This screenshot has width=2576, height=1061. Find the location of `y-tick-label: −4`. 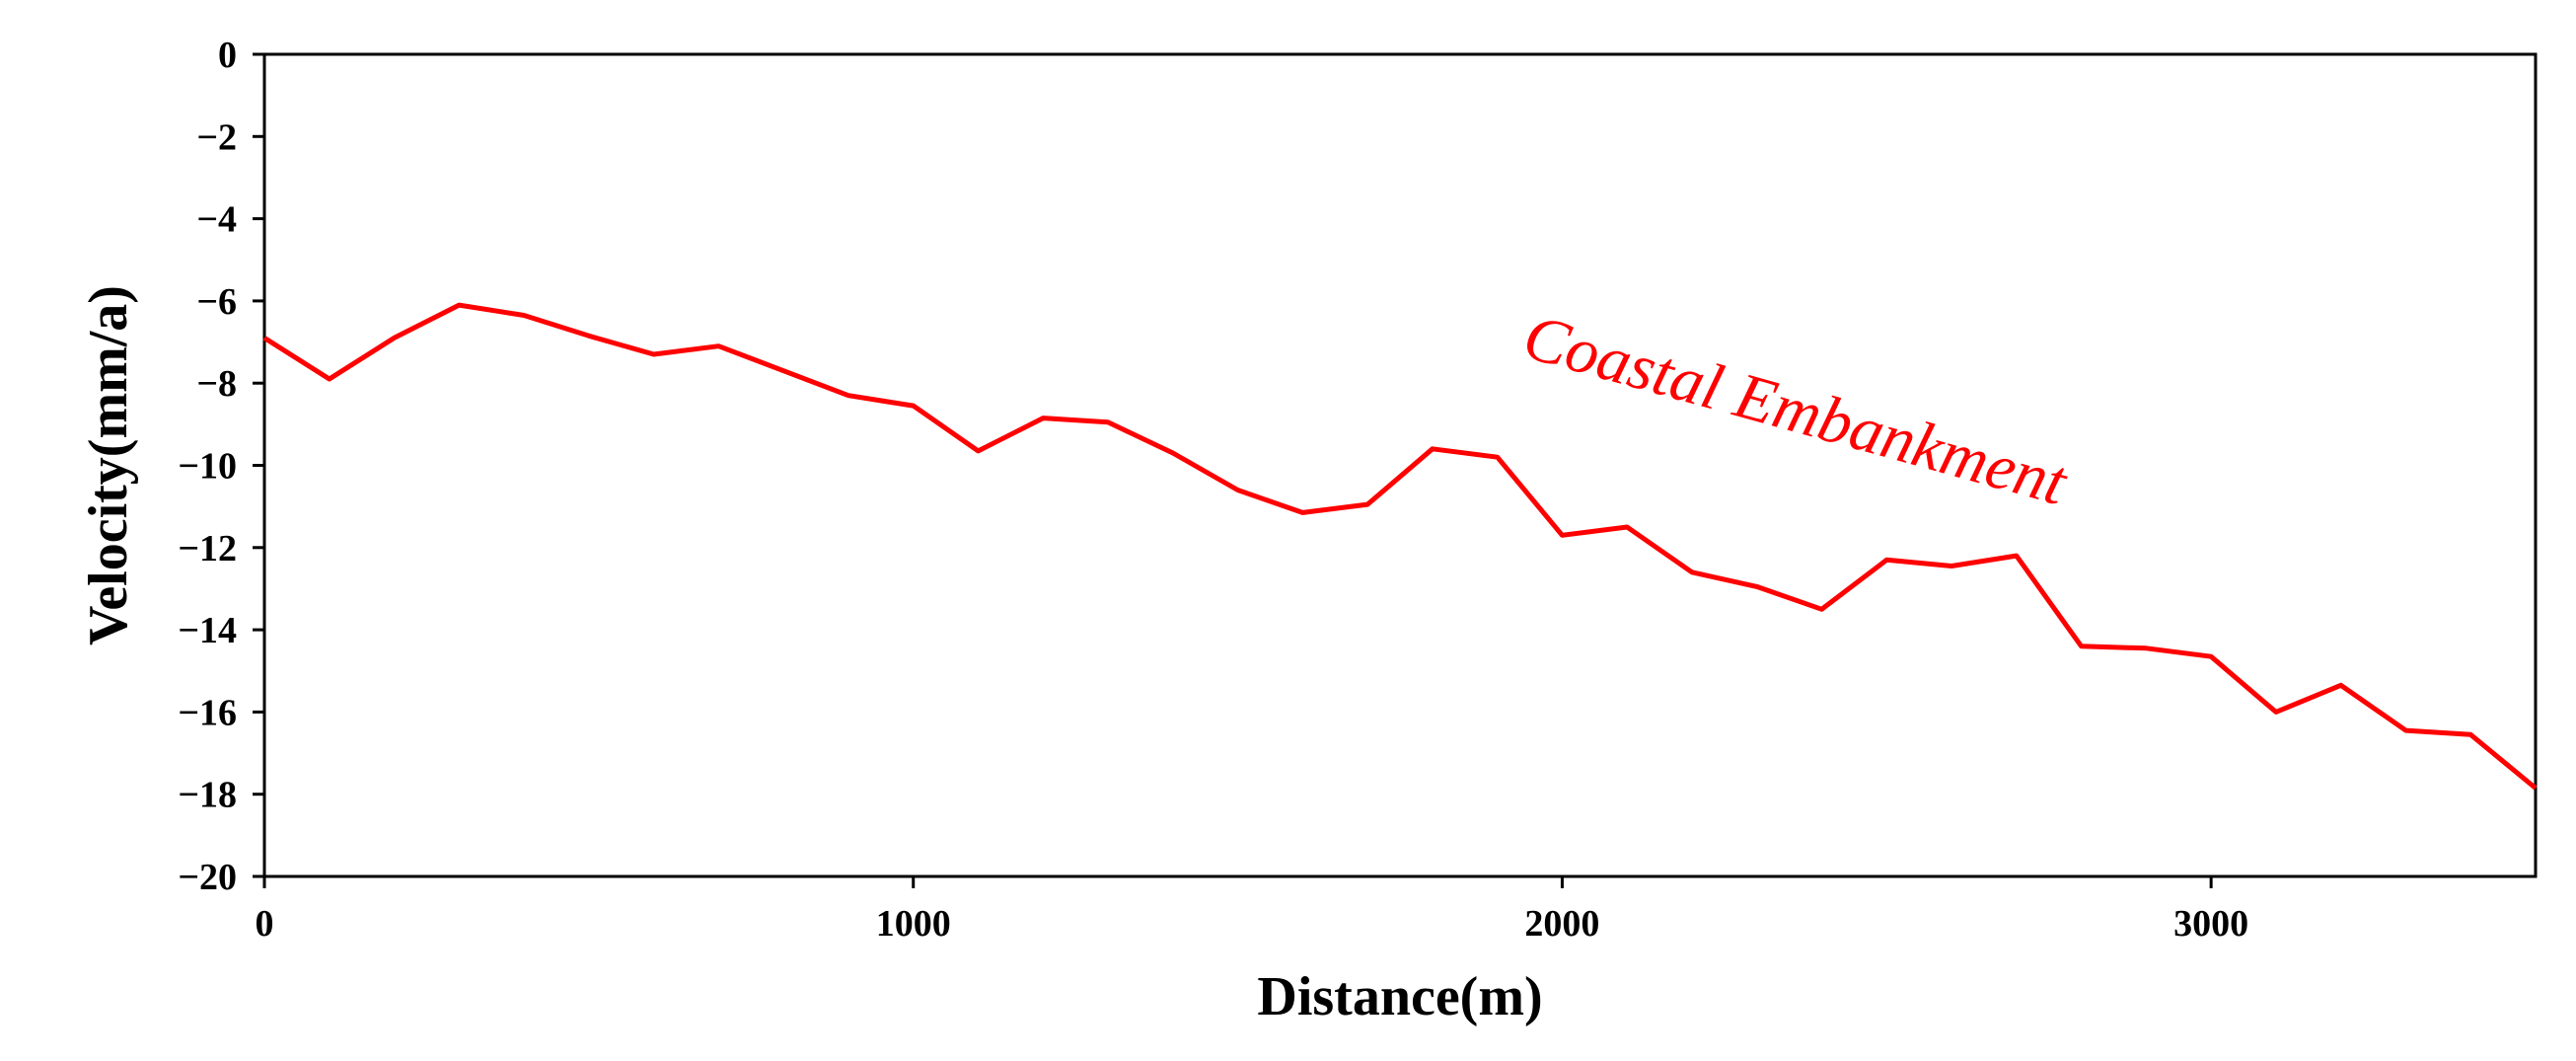

y-tick-label: −4 is located at coordinates (216, 220).